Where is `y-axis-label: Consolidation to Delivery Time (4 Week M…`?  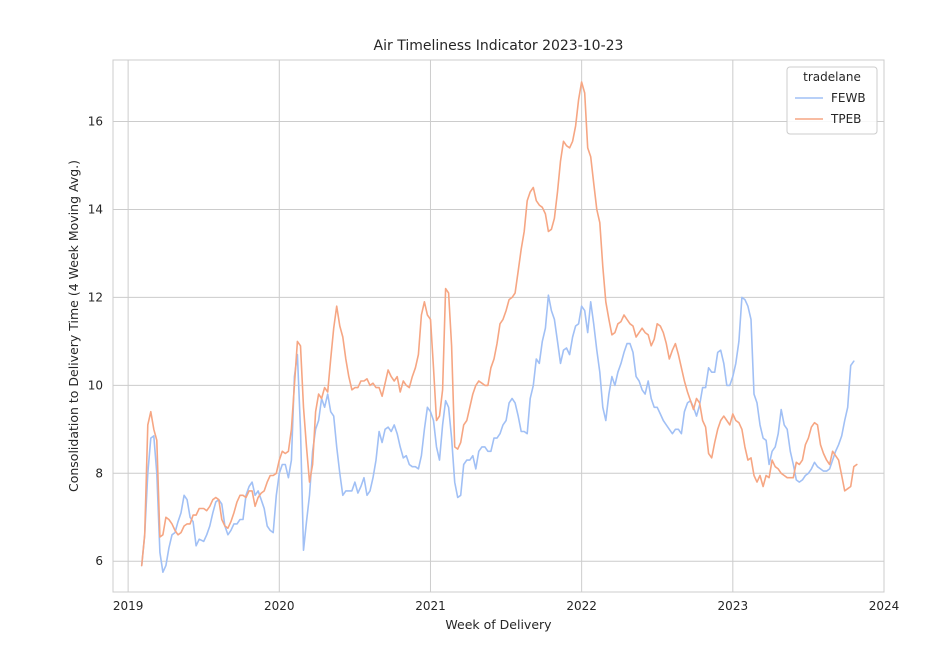
y-axis-label: Consolidation to Delivery Time (4 Week M… is located at coordinates (73, 326).